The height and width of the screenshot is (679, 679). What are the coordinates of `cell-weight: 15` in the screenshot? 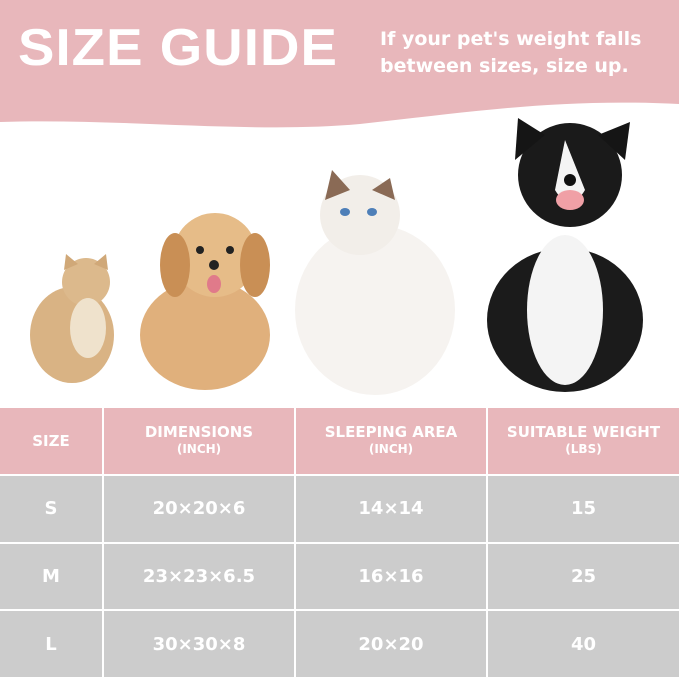 It's located at (582, 509).